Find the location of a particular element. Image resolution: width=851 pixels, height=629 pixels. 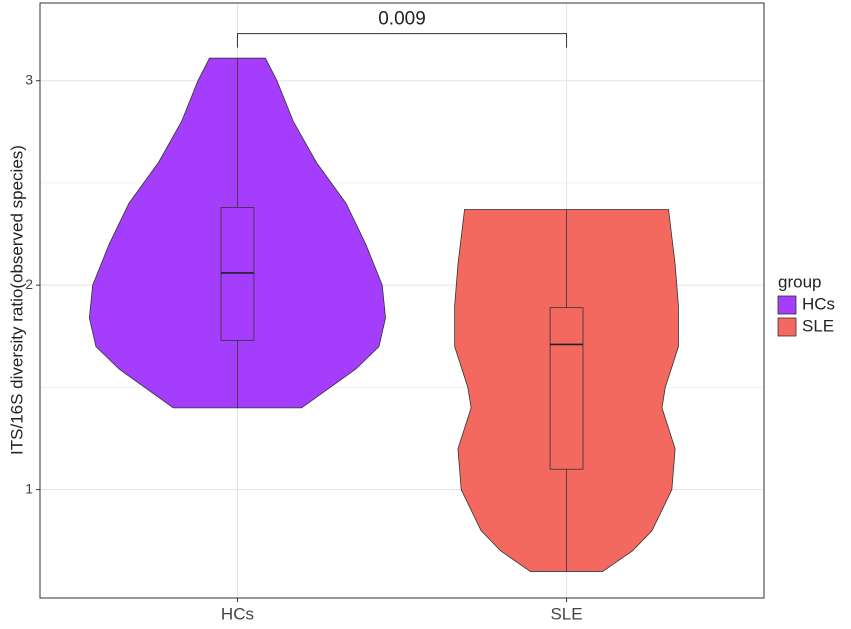

annotation: 0.009 is located at coordinates (402, 19).